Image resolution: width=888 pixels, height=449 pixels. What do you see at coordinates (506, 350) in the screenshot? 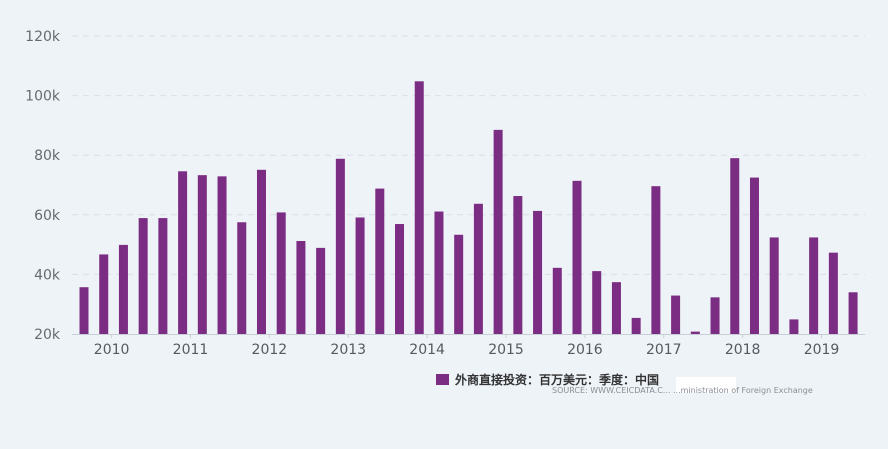
I see `x-tick-label: 2015` at bounding box center [506, 350].